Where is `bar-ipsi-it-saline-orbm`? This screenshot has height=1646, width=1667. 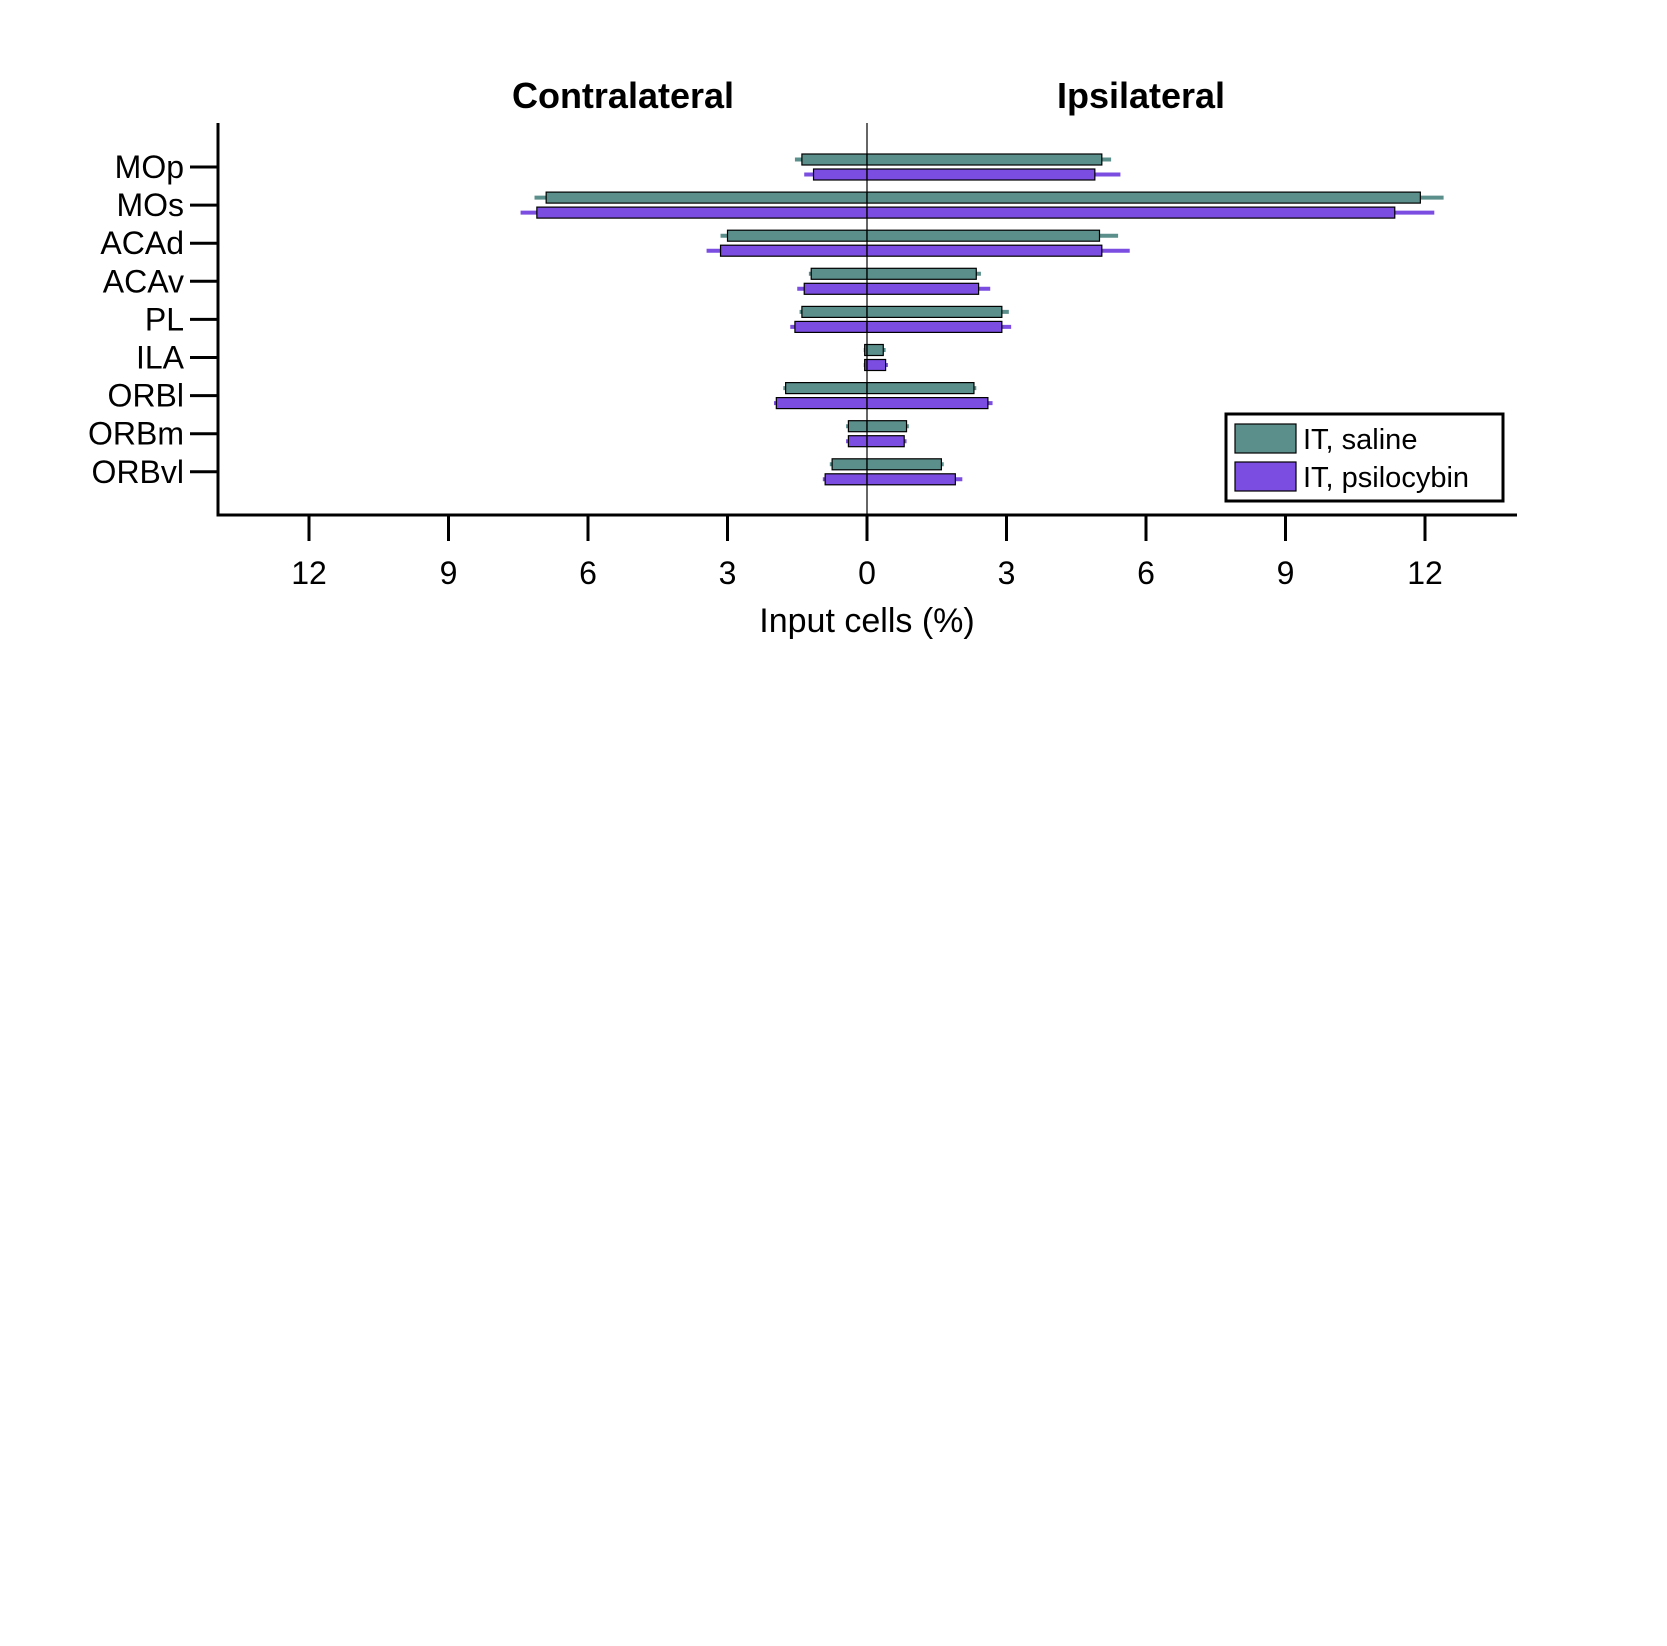 bar-ipsi-it-saline-orbm is located at coordinates (887, 426).